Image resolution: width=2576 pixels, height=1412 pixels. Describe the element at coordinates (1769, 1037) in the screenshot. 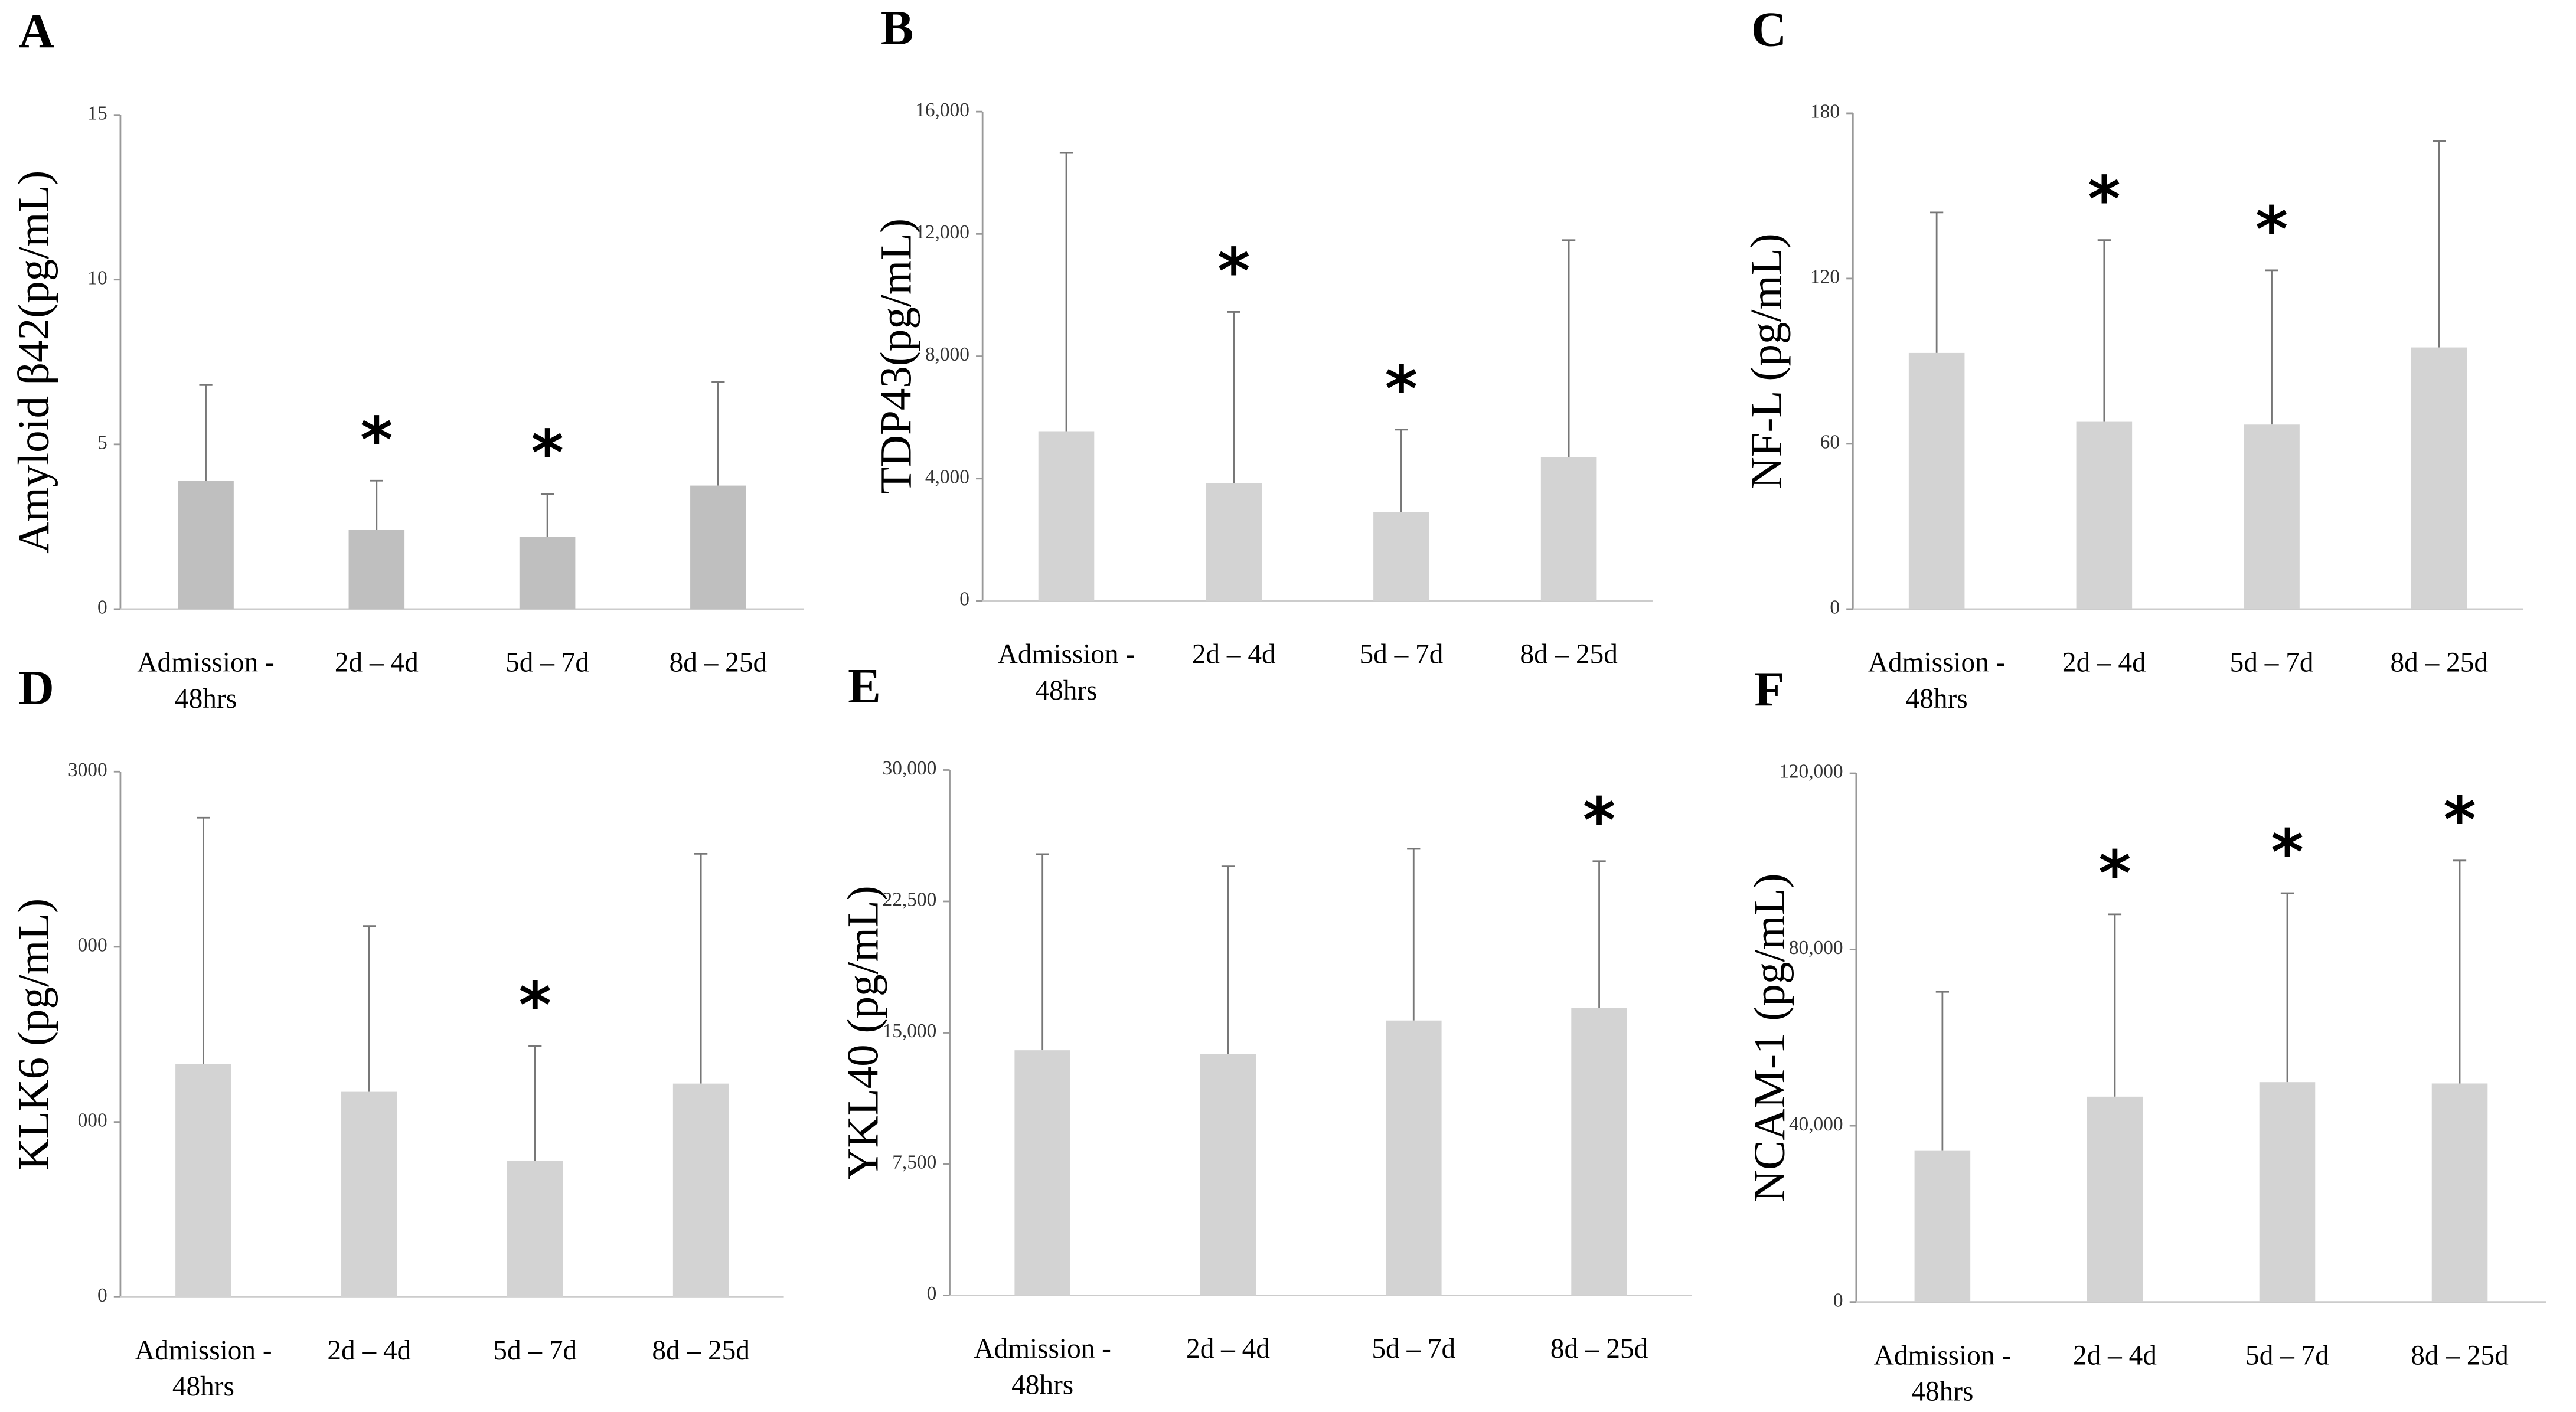

I see `y-axis-label: NCAM-1 (pg/mL)` at that location.